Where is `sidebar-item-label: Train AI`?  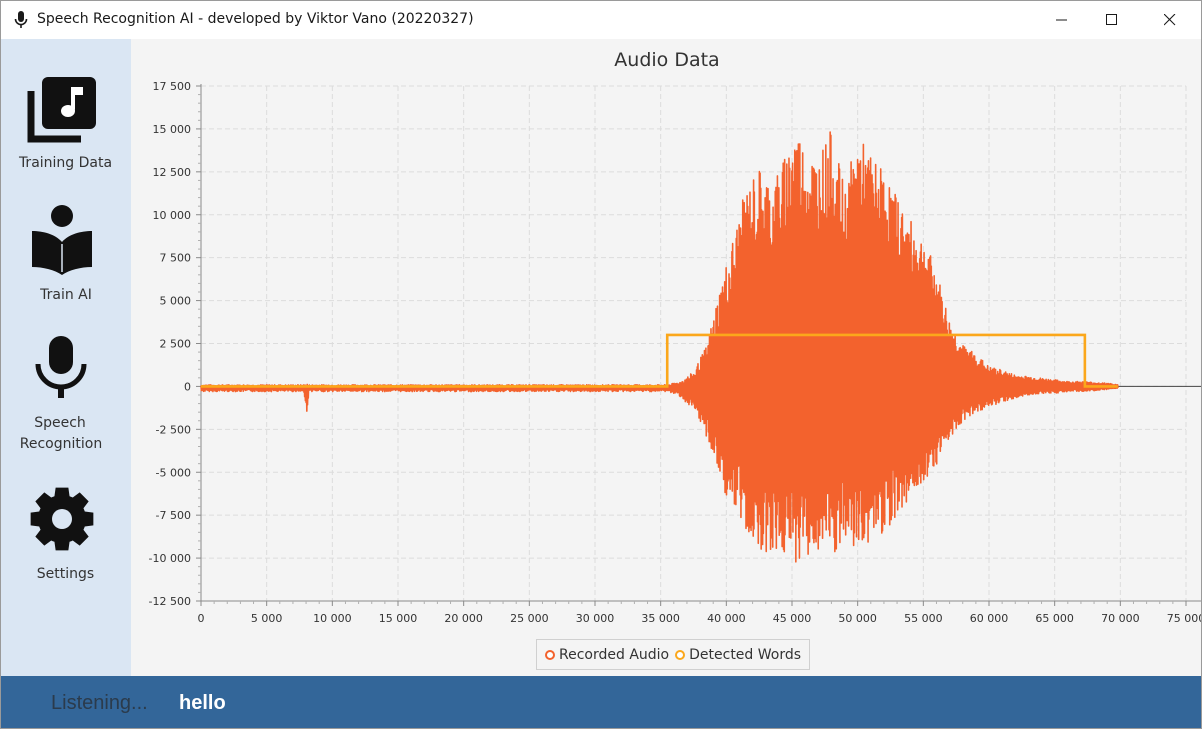 sidebar-item-label: Train AI is located at coordinates (66, 295).